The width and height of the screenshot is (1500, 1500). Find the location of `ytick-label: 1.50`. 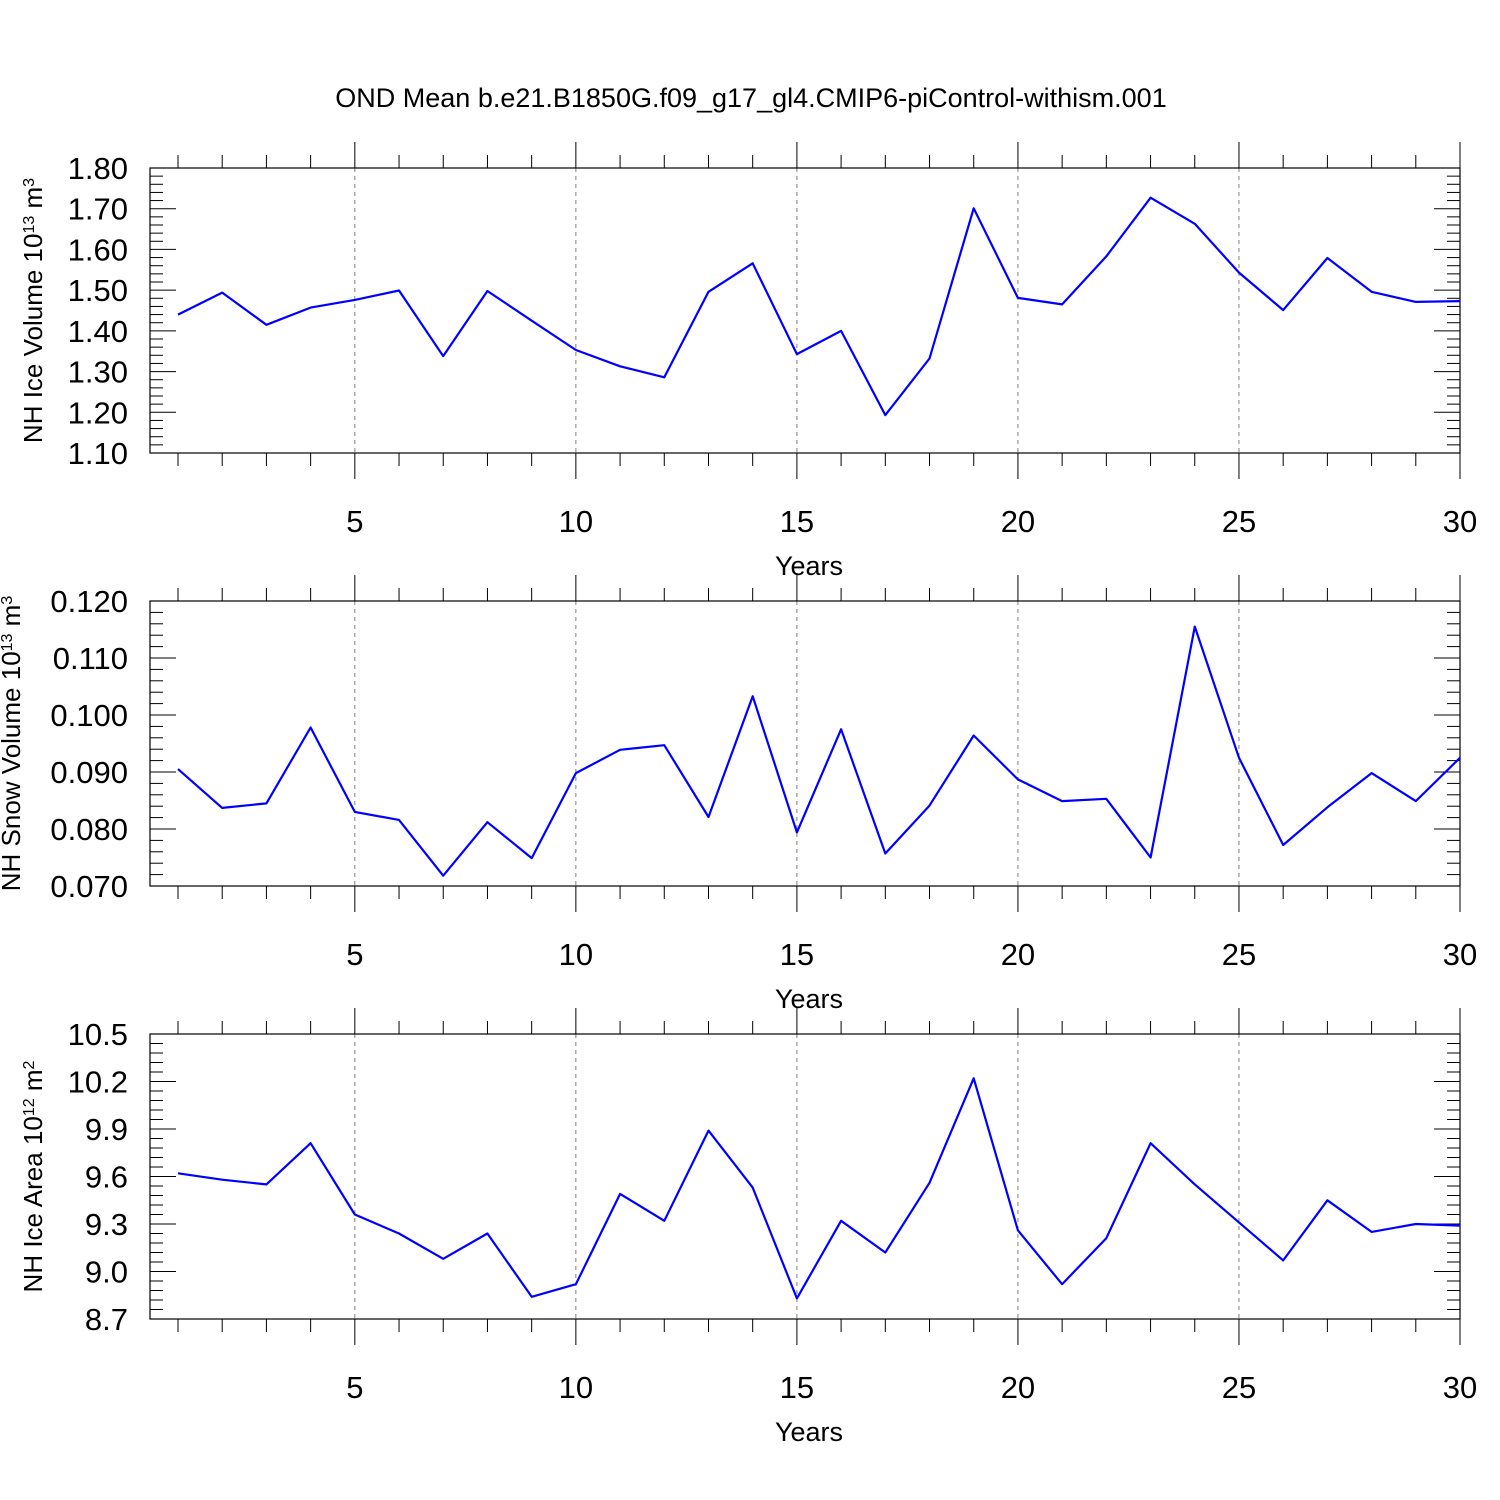

ytick-label: 1.50 is located at coordinates (98, 290).